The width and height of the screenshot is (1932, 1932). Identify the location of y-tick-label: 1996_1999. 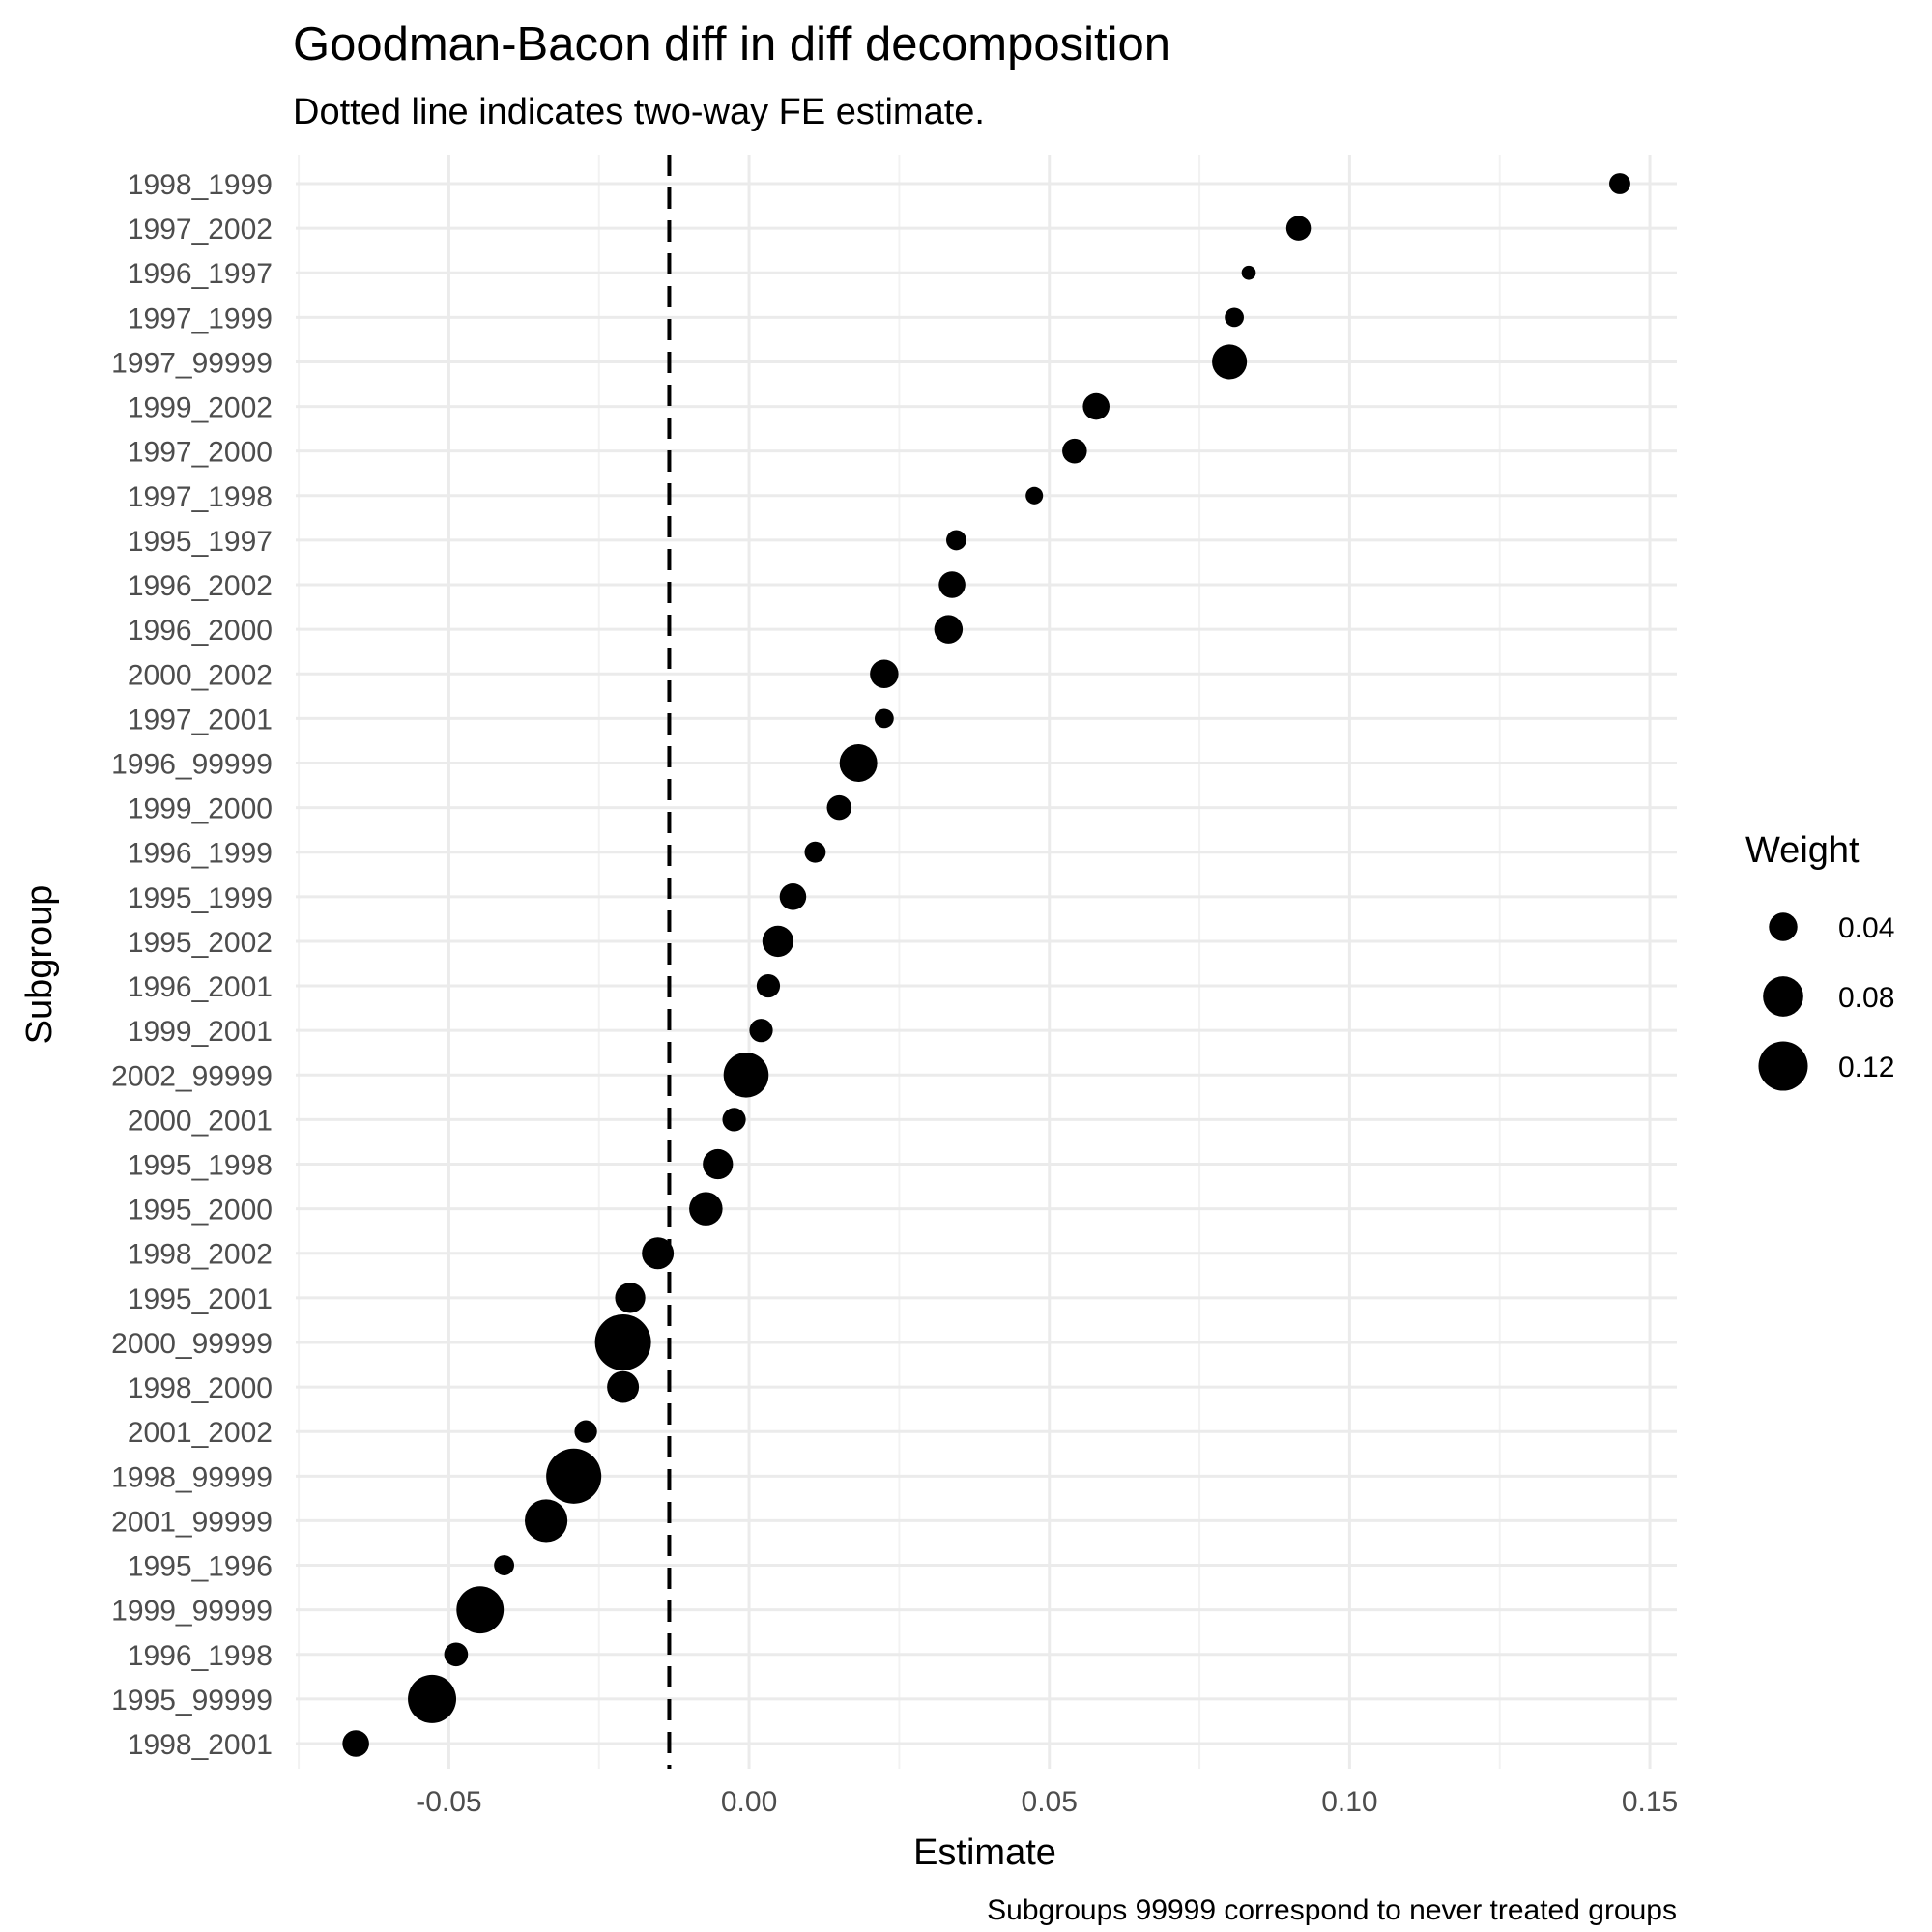
(201, 854).